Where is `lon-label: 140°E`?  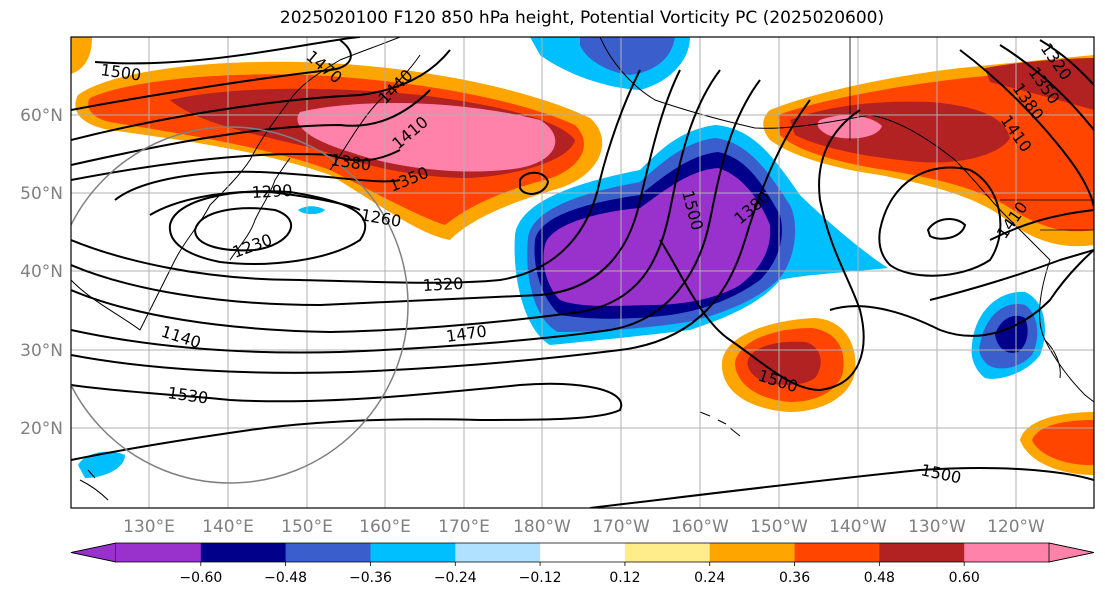 lon-label: 140°E is located at coordinates (228, 527).